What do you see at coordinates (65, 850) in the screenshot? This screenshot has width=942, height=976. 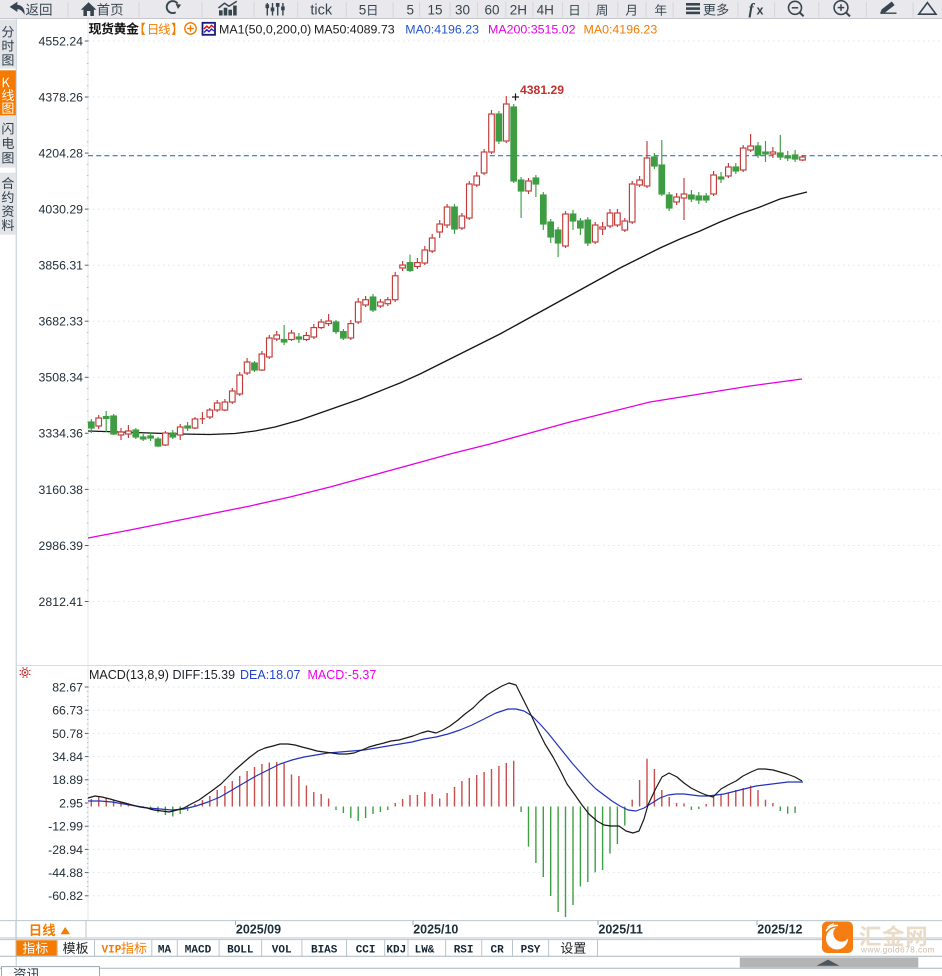 I see `svg-text: -28.94` at bounding box center [65, 850].